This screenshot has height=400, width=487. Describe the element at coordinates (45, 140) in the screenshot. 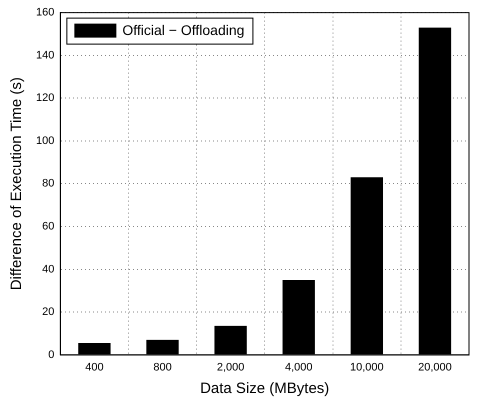

I see `y-tick-label: 100` at that location.